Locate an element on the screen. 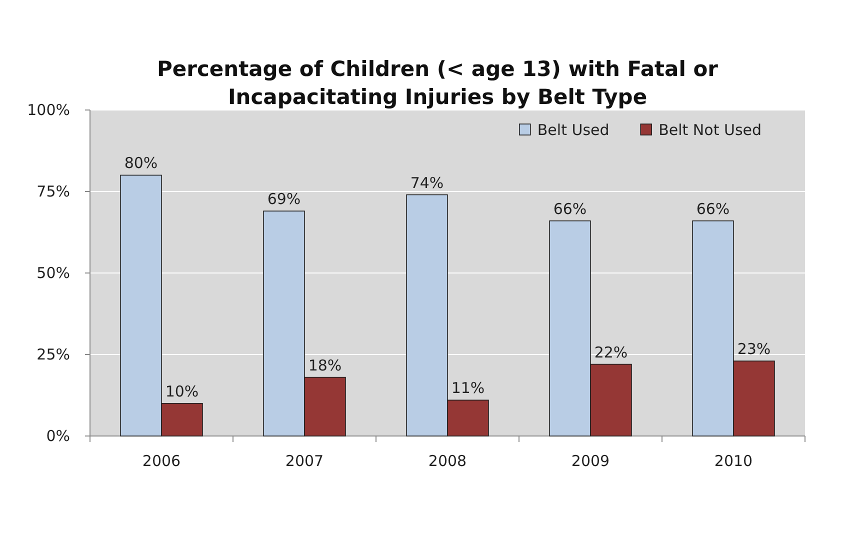 This screenshot has width=851, height=533. data-label: 80% is located at coordinates (141, 163).